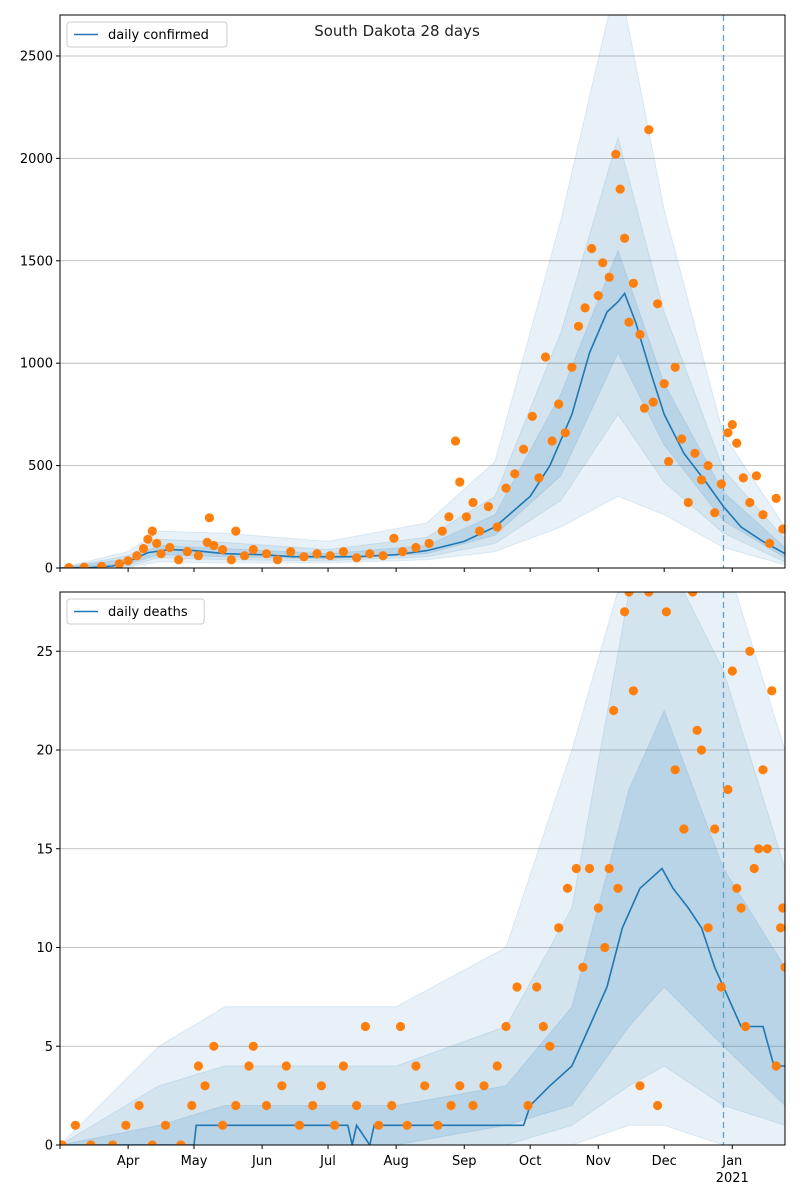 The width and height of the screenshot is (800, 1200). I want to click on legend-label: daily deaths, so click(148, 612).